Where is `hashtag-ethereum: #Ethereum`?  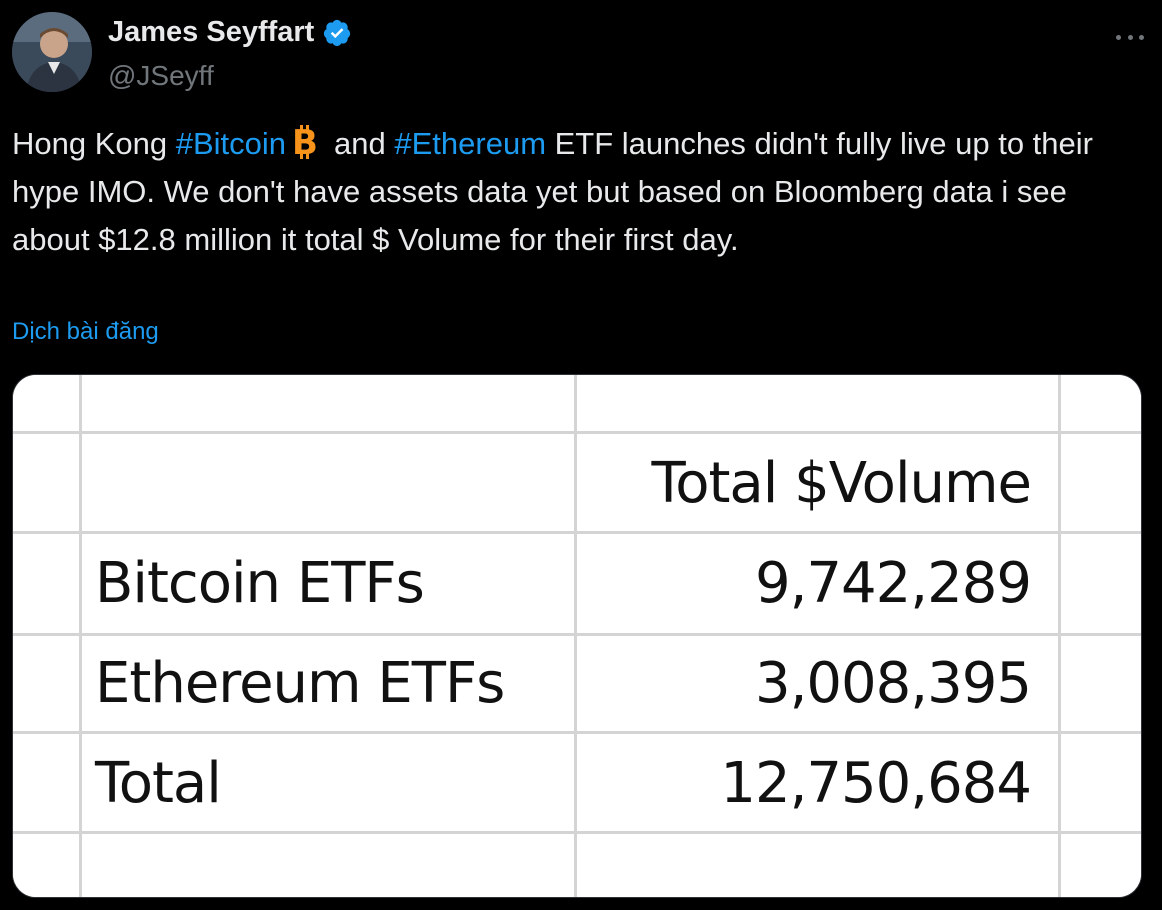 hashtag-ethereum: #Ethereum is located at coordinates (470, 143).